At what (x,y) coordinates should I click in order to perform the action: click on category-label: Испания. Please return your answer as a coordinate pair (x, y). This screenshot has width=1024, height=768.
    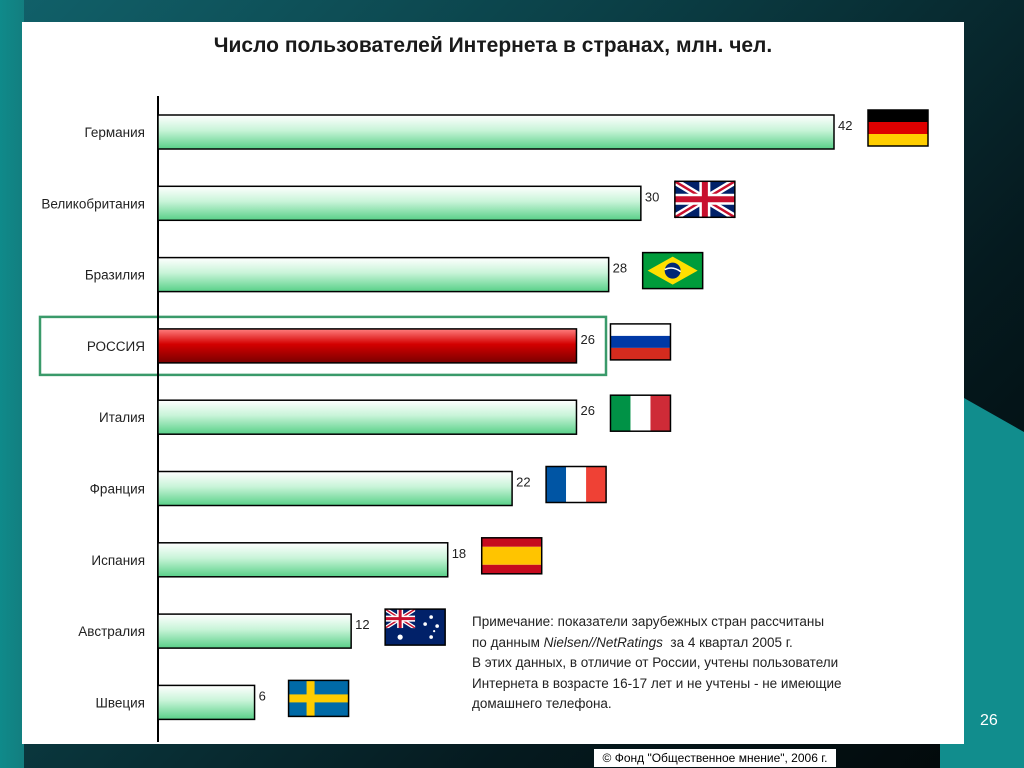
    Looking at the image, I should click on (118, 560).